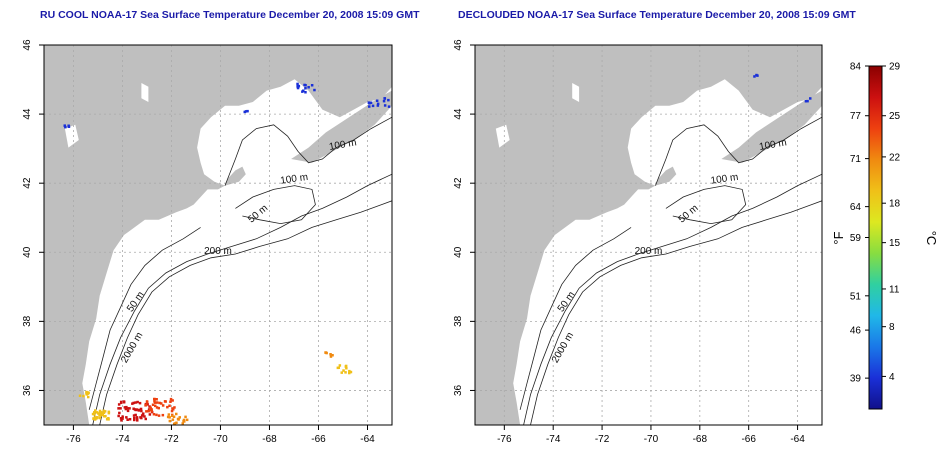  Describe the element at coordinates (220, 439) in the screenshot. I see `x-tick-label: -70` at that location.